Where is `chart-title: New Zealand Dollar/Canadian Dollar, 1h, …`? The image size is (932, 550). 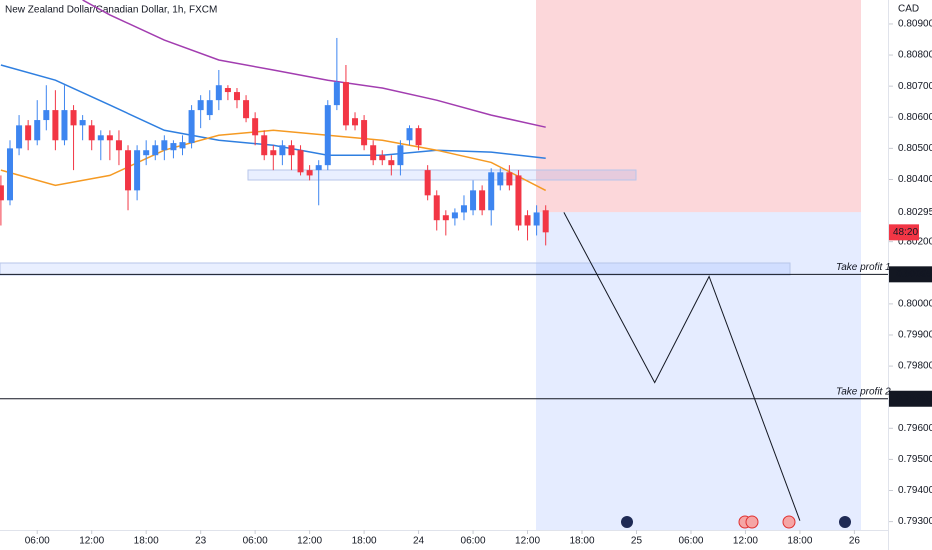
chart-title: New Zealand Dollar/Canadian Dollar, 1h, … is located at coordinates (111, 10).